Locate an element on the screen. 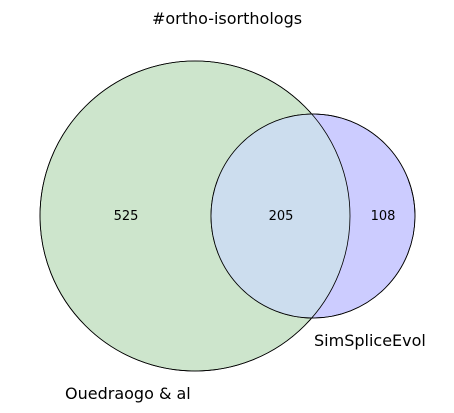 Image resolution: width=454 pixels, height=413 pixels. set-b-label: SimSpliceEvol is located at coordinates (370, 340).